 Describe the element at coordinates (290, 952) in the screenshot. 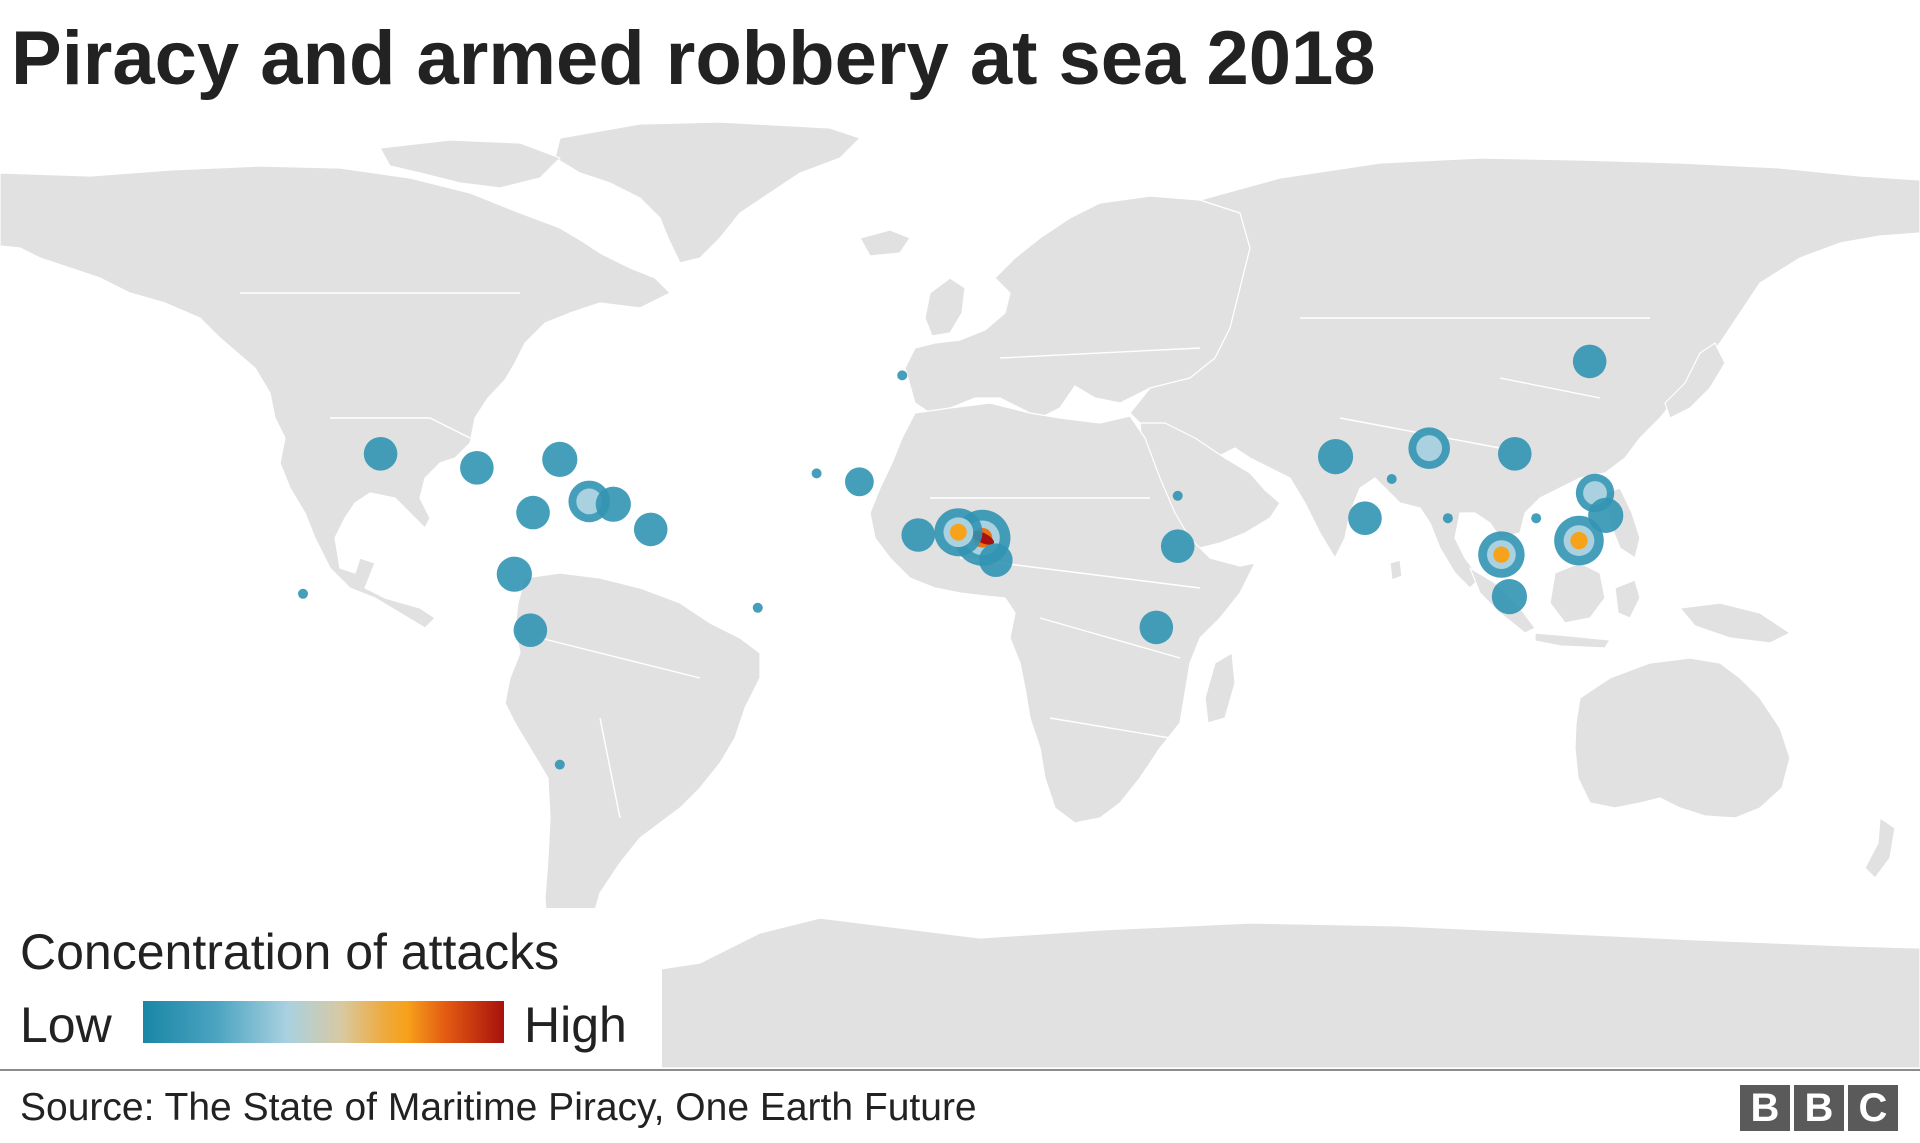

I see `legend-title: Concentration of attacks` at that location.